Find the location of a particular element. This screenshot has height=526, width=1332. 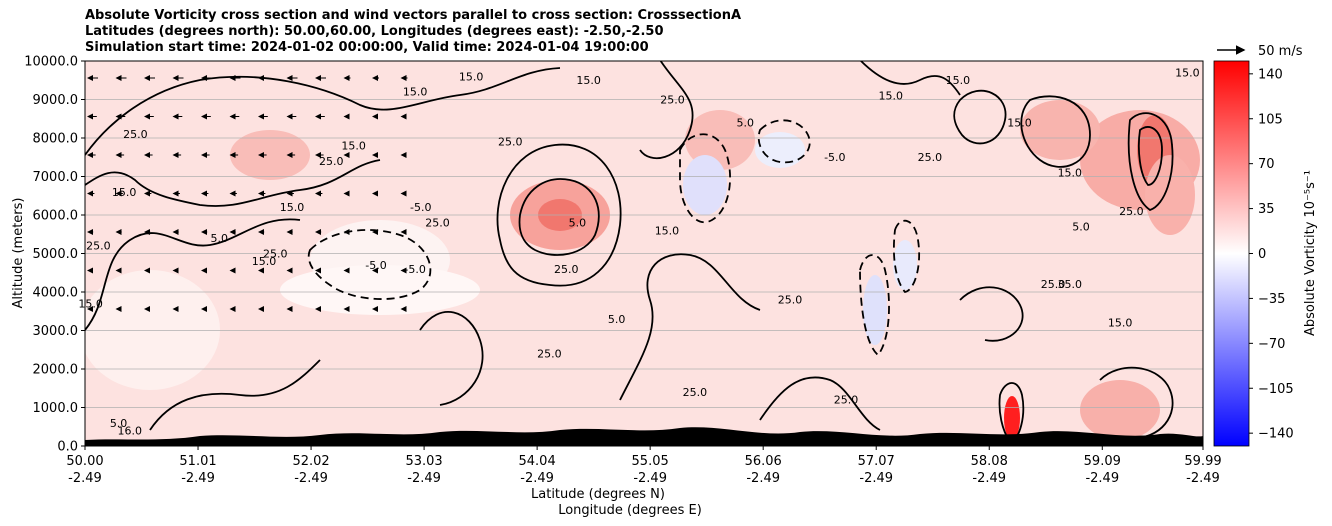

y-tick-label: 8000.0 is located at coordinates (56, 139).